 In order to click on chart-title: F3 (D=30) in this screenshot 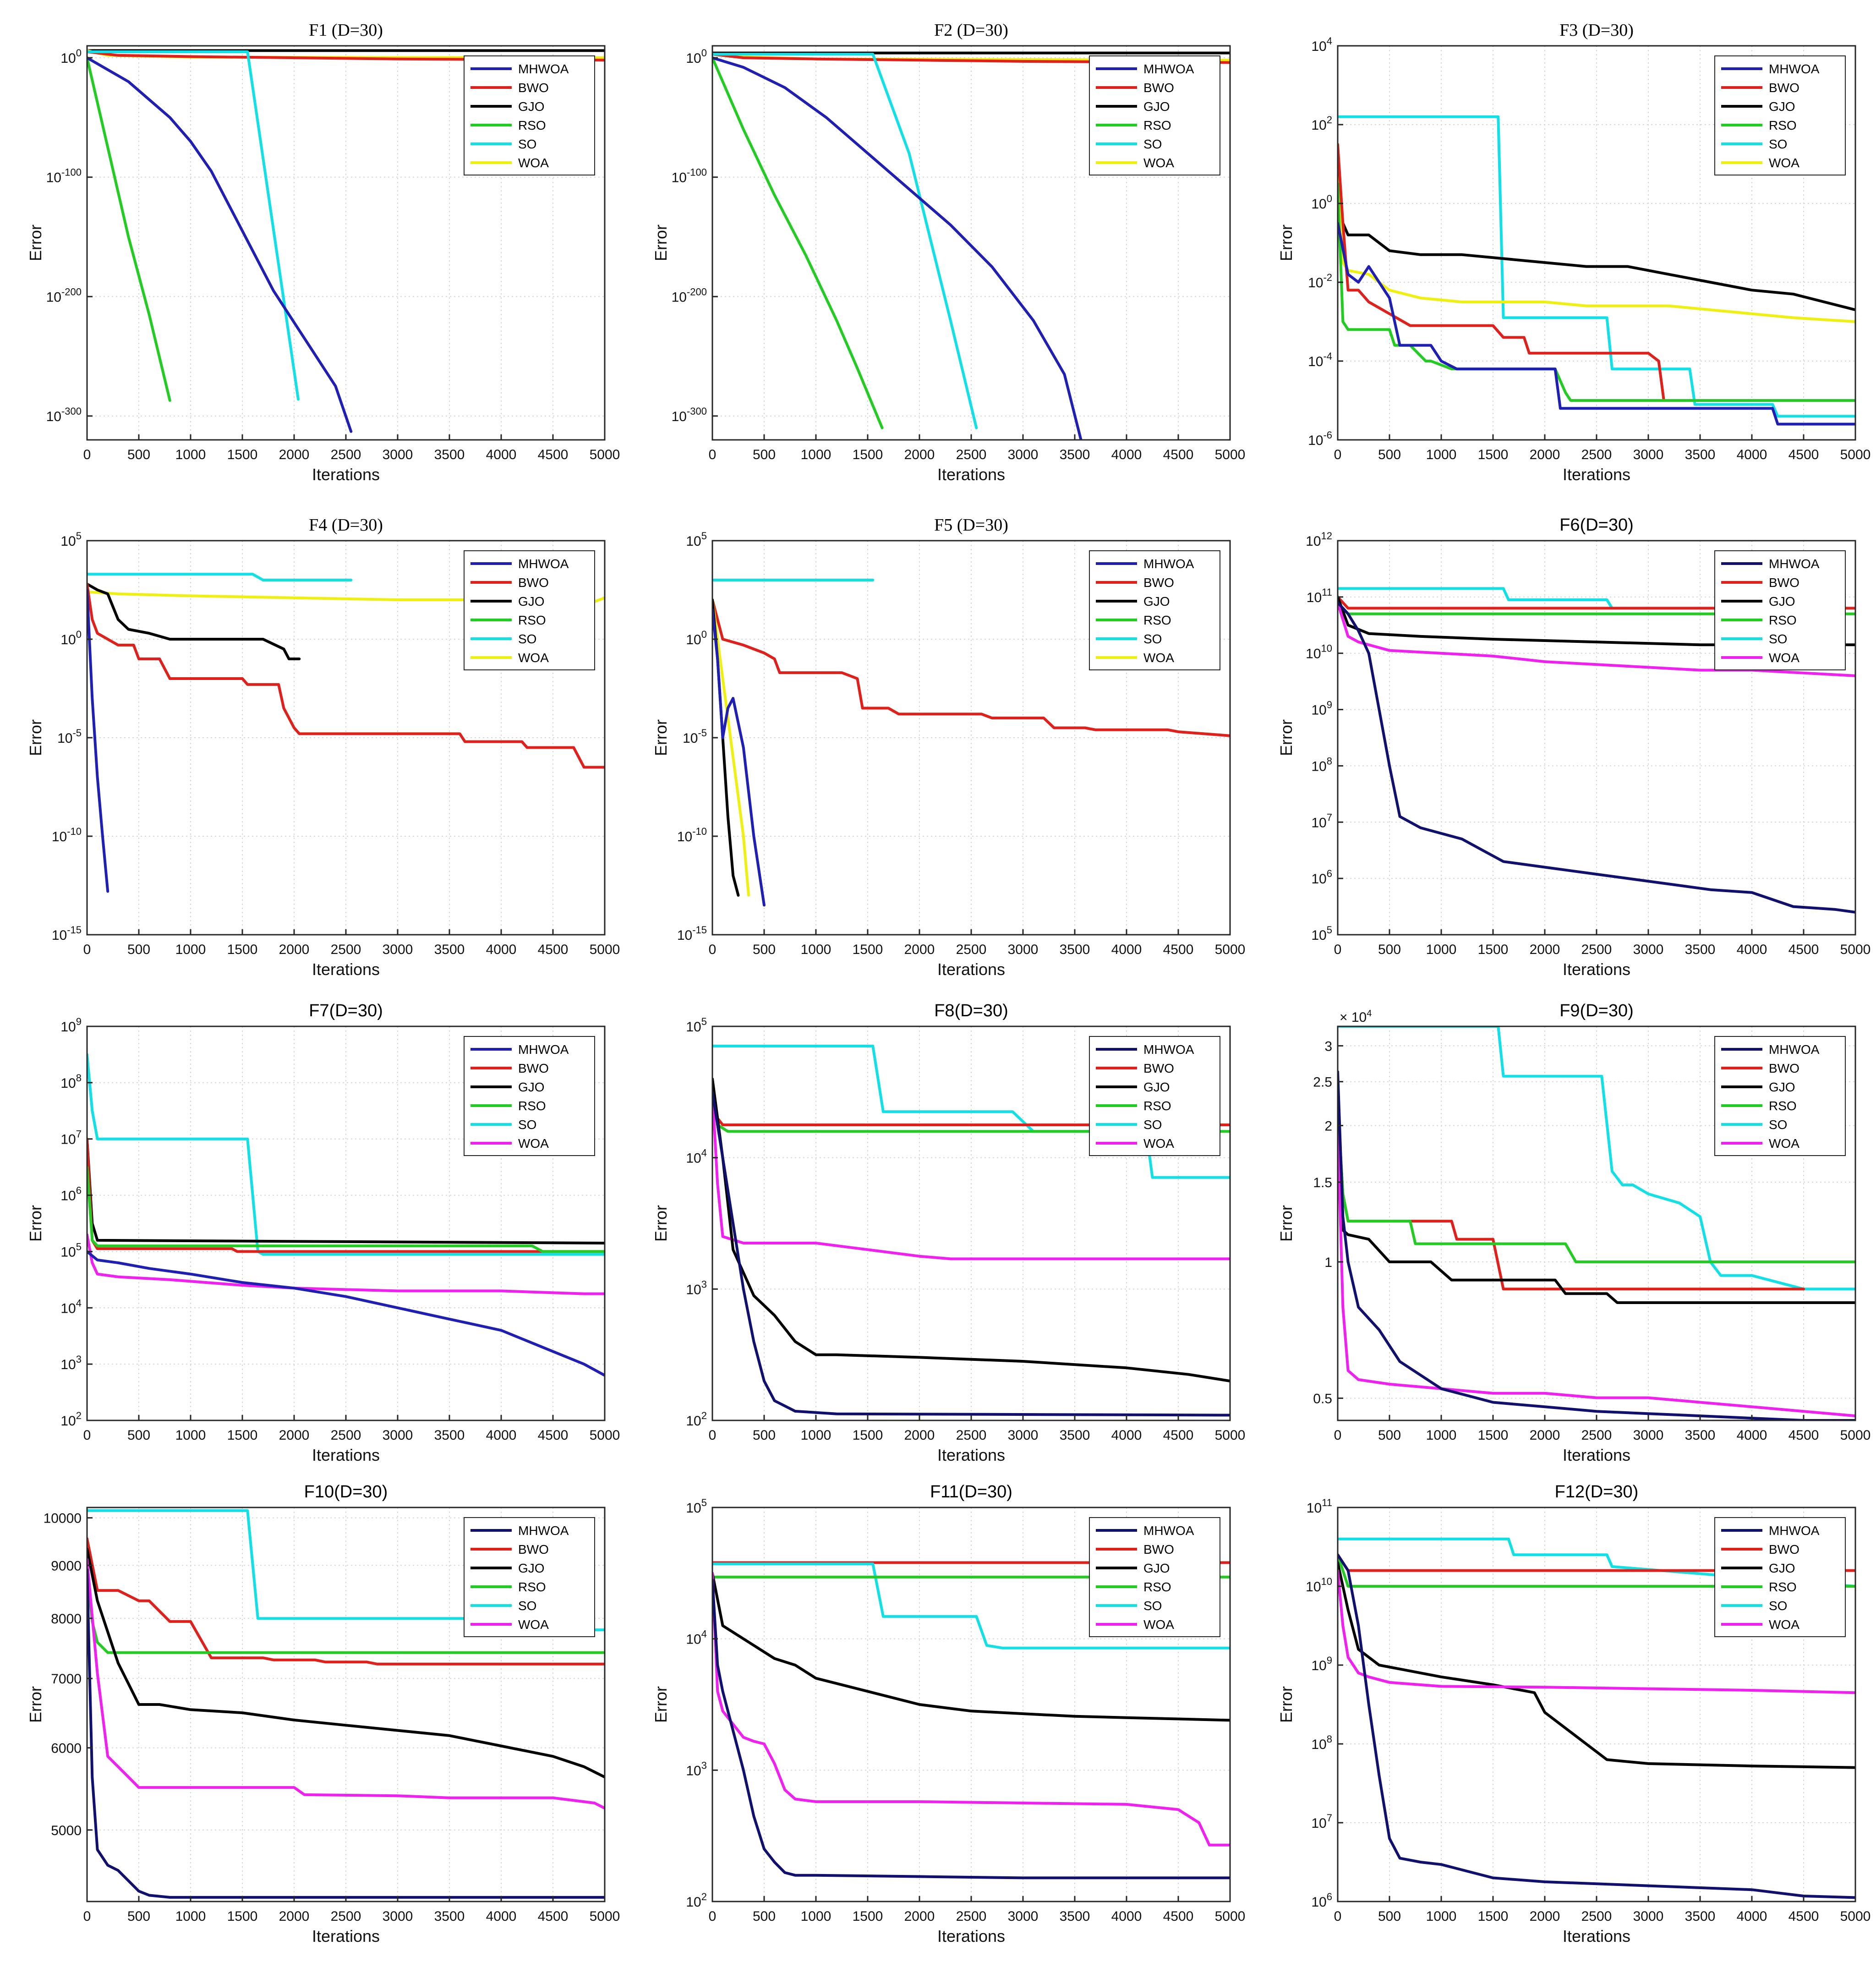, I will do `click(1596, 30)`.